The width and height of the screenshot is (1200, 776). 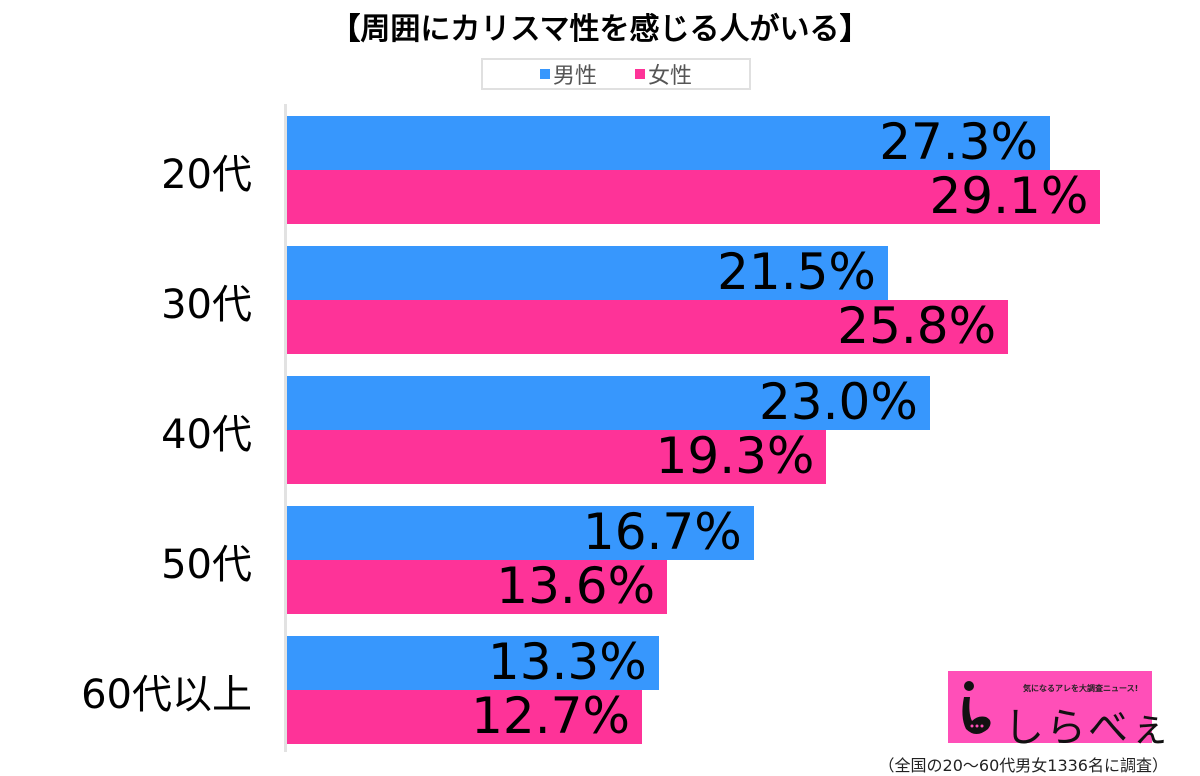 I want to click on bar-value-label: 21.5%, so click(x=796, y=272).